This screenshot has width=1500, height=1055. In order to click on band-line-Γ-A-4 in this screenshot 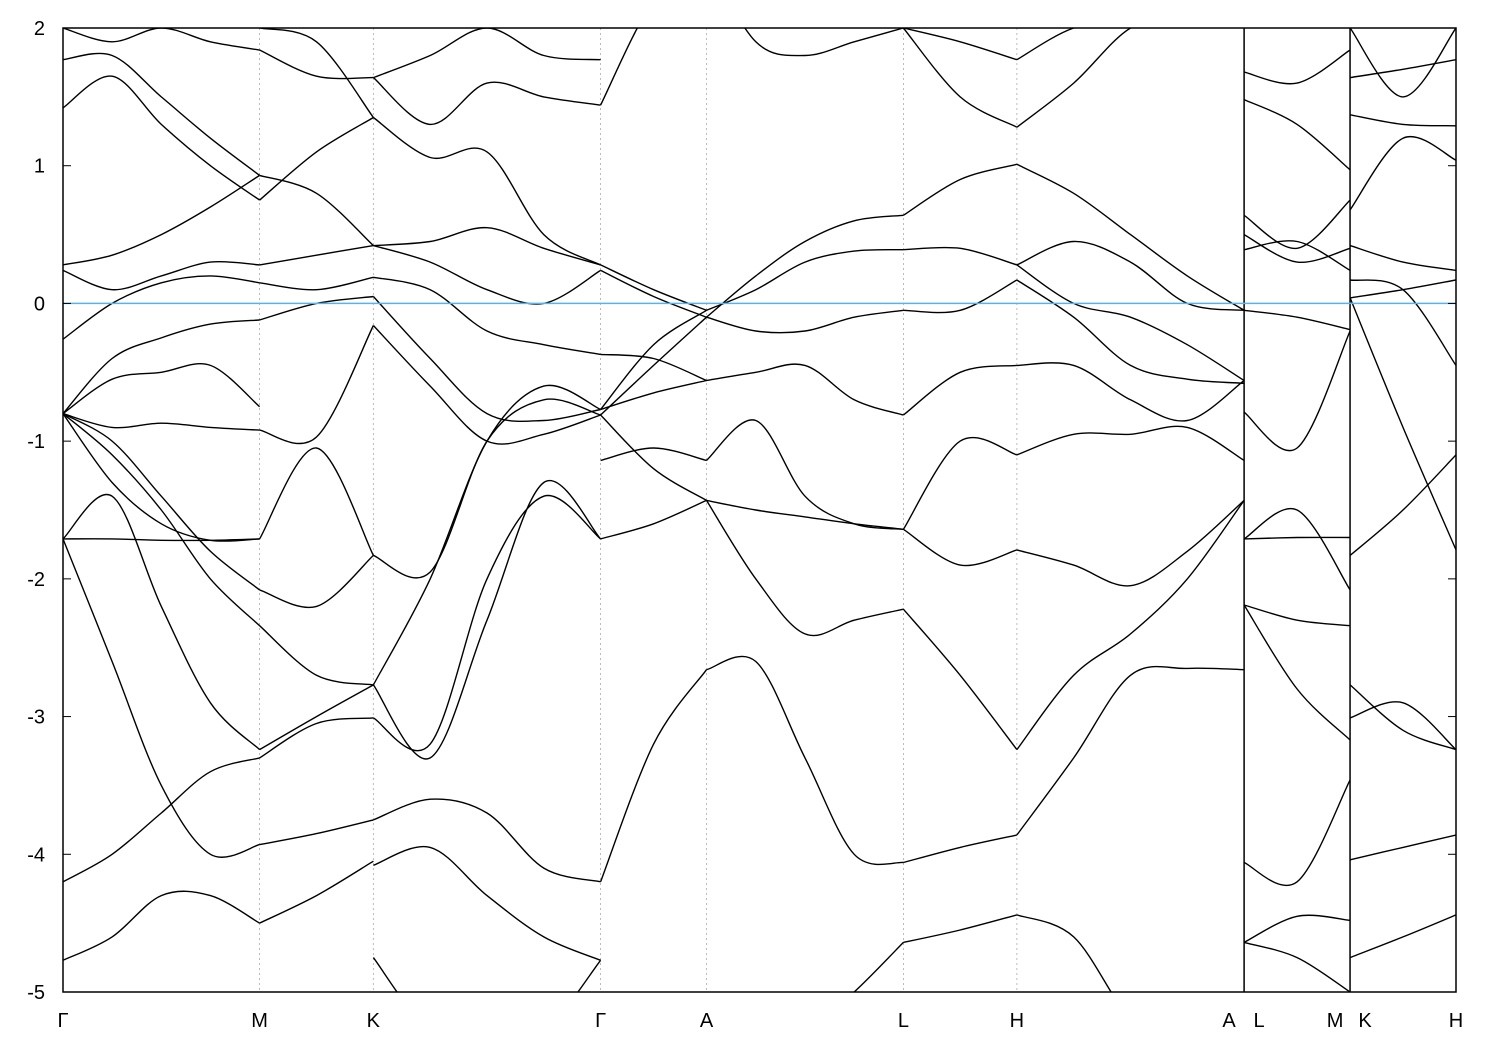, I will do `click(653, 395)`.